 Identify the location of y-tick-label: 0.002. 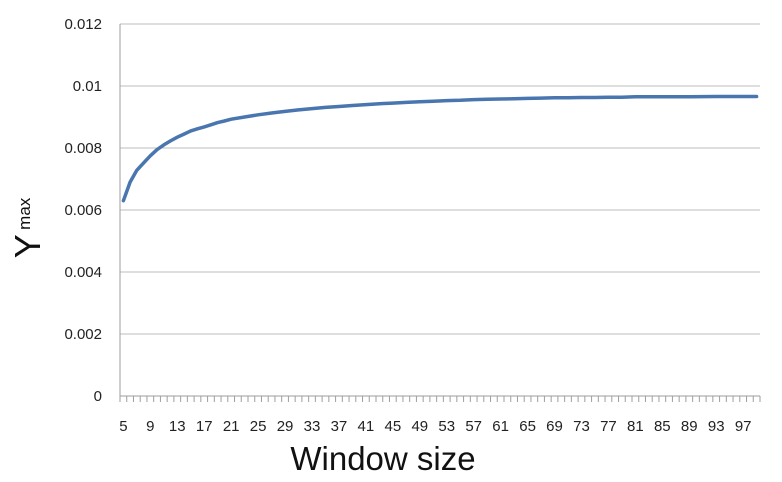
(83, 334).